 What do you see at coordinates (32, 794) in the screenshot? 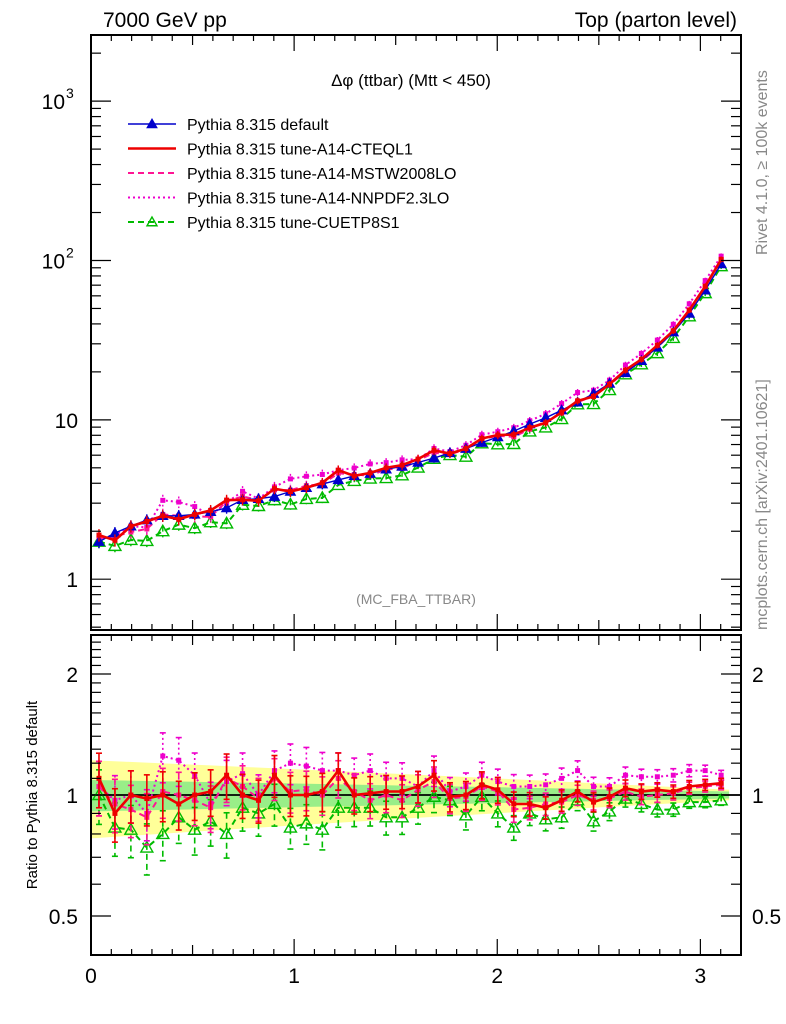
I see `ratio-ylabel: Ratio to Pythia 8.315 default` at bounding box center [32, 794].